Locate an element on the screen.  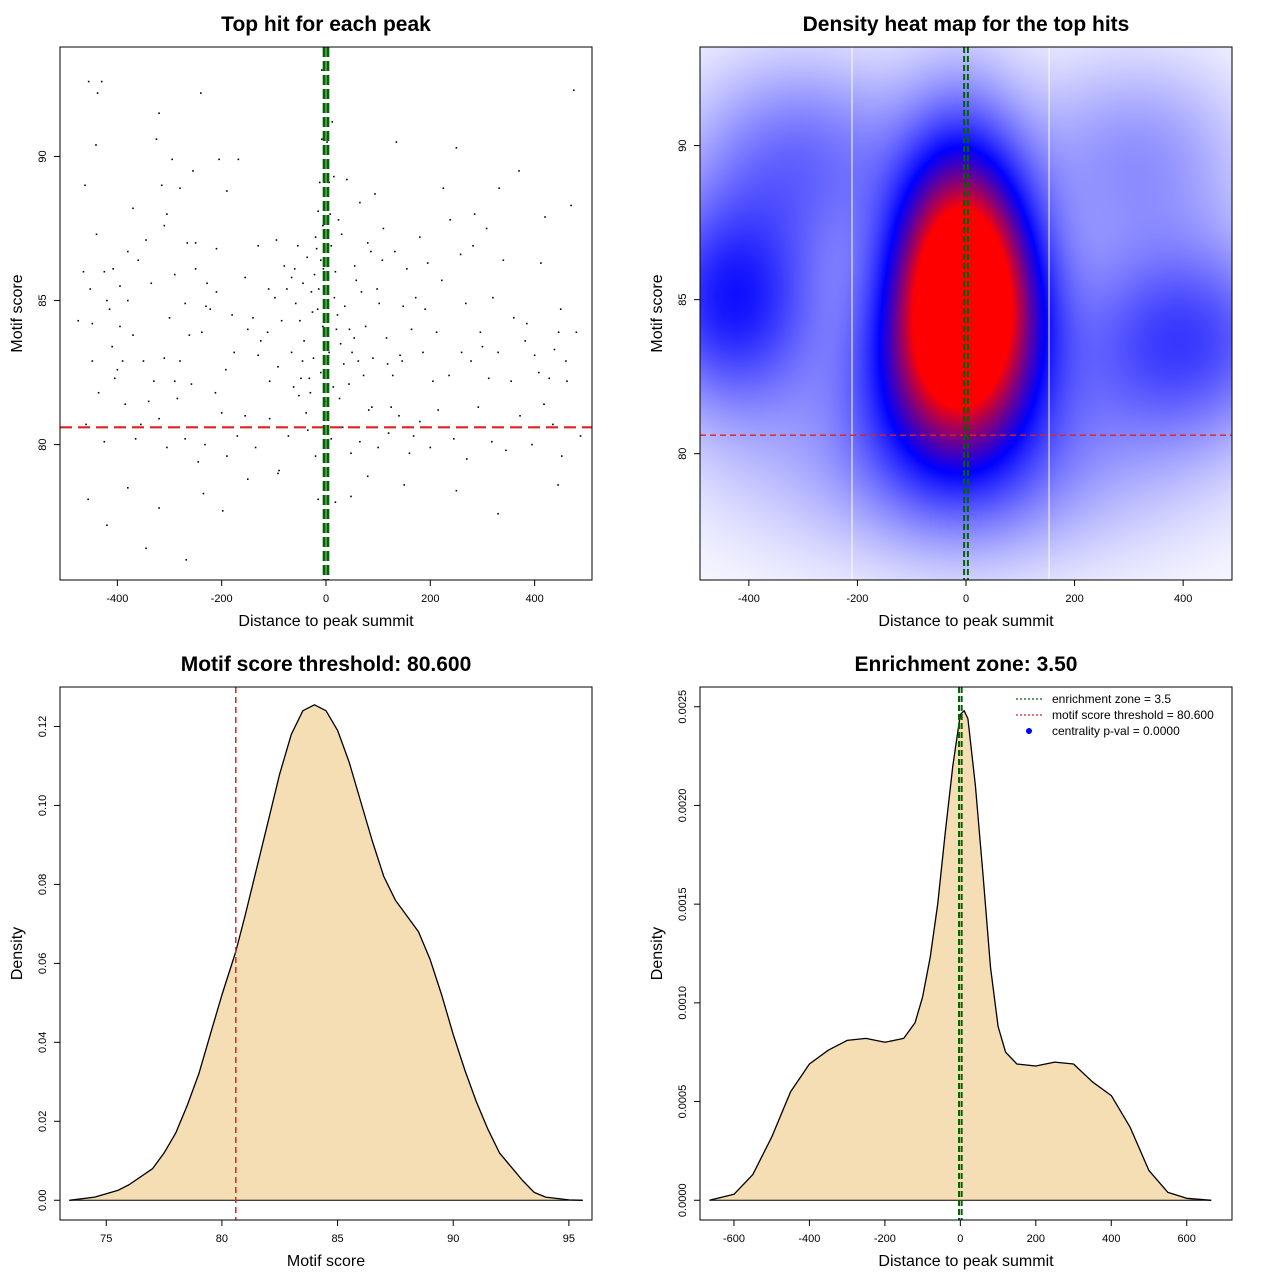
y-tick-label: 0.0015 is located at coordinates (683, 904).